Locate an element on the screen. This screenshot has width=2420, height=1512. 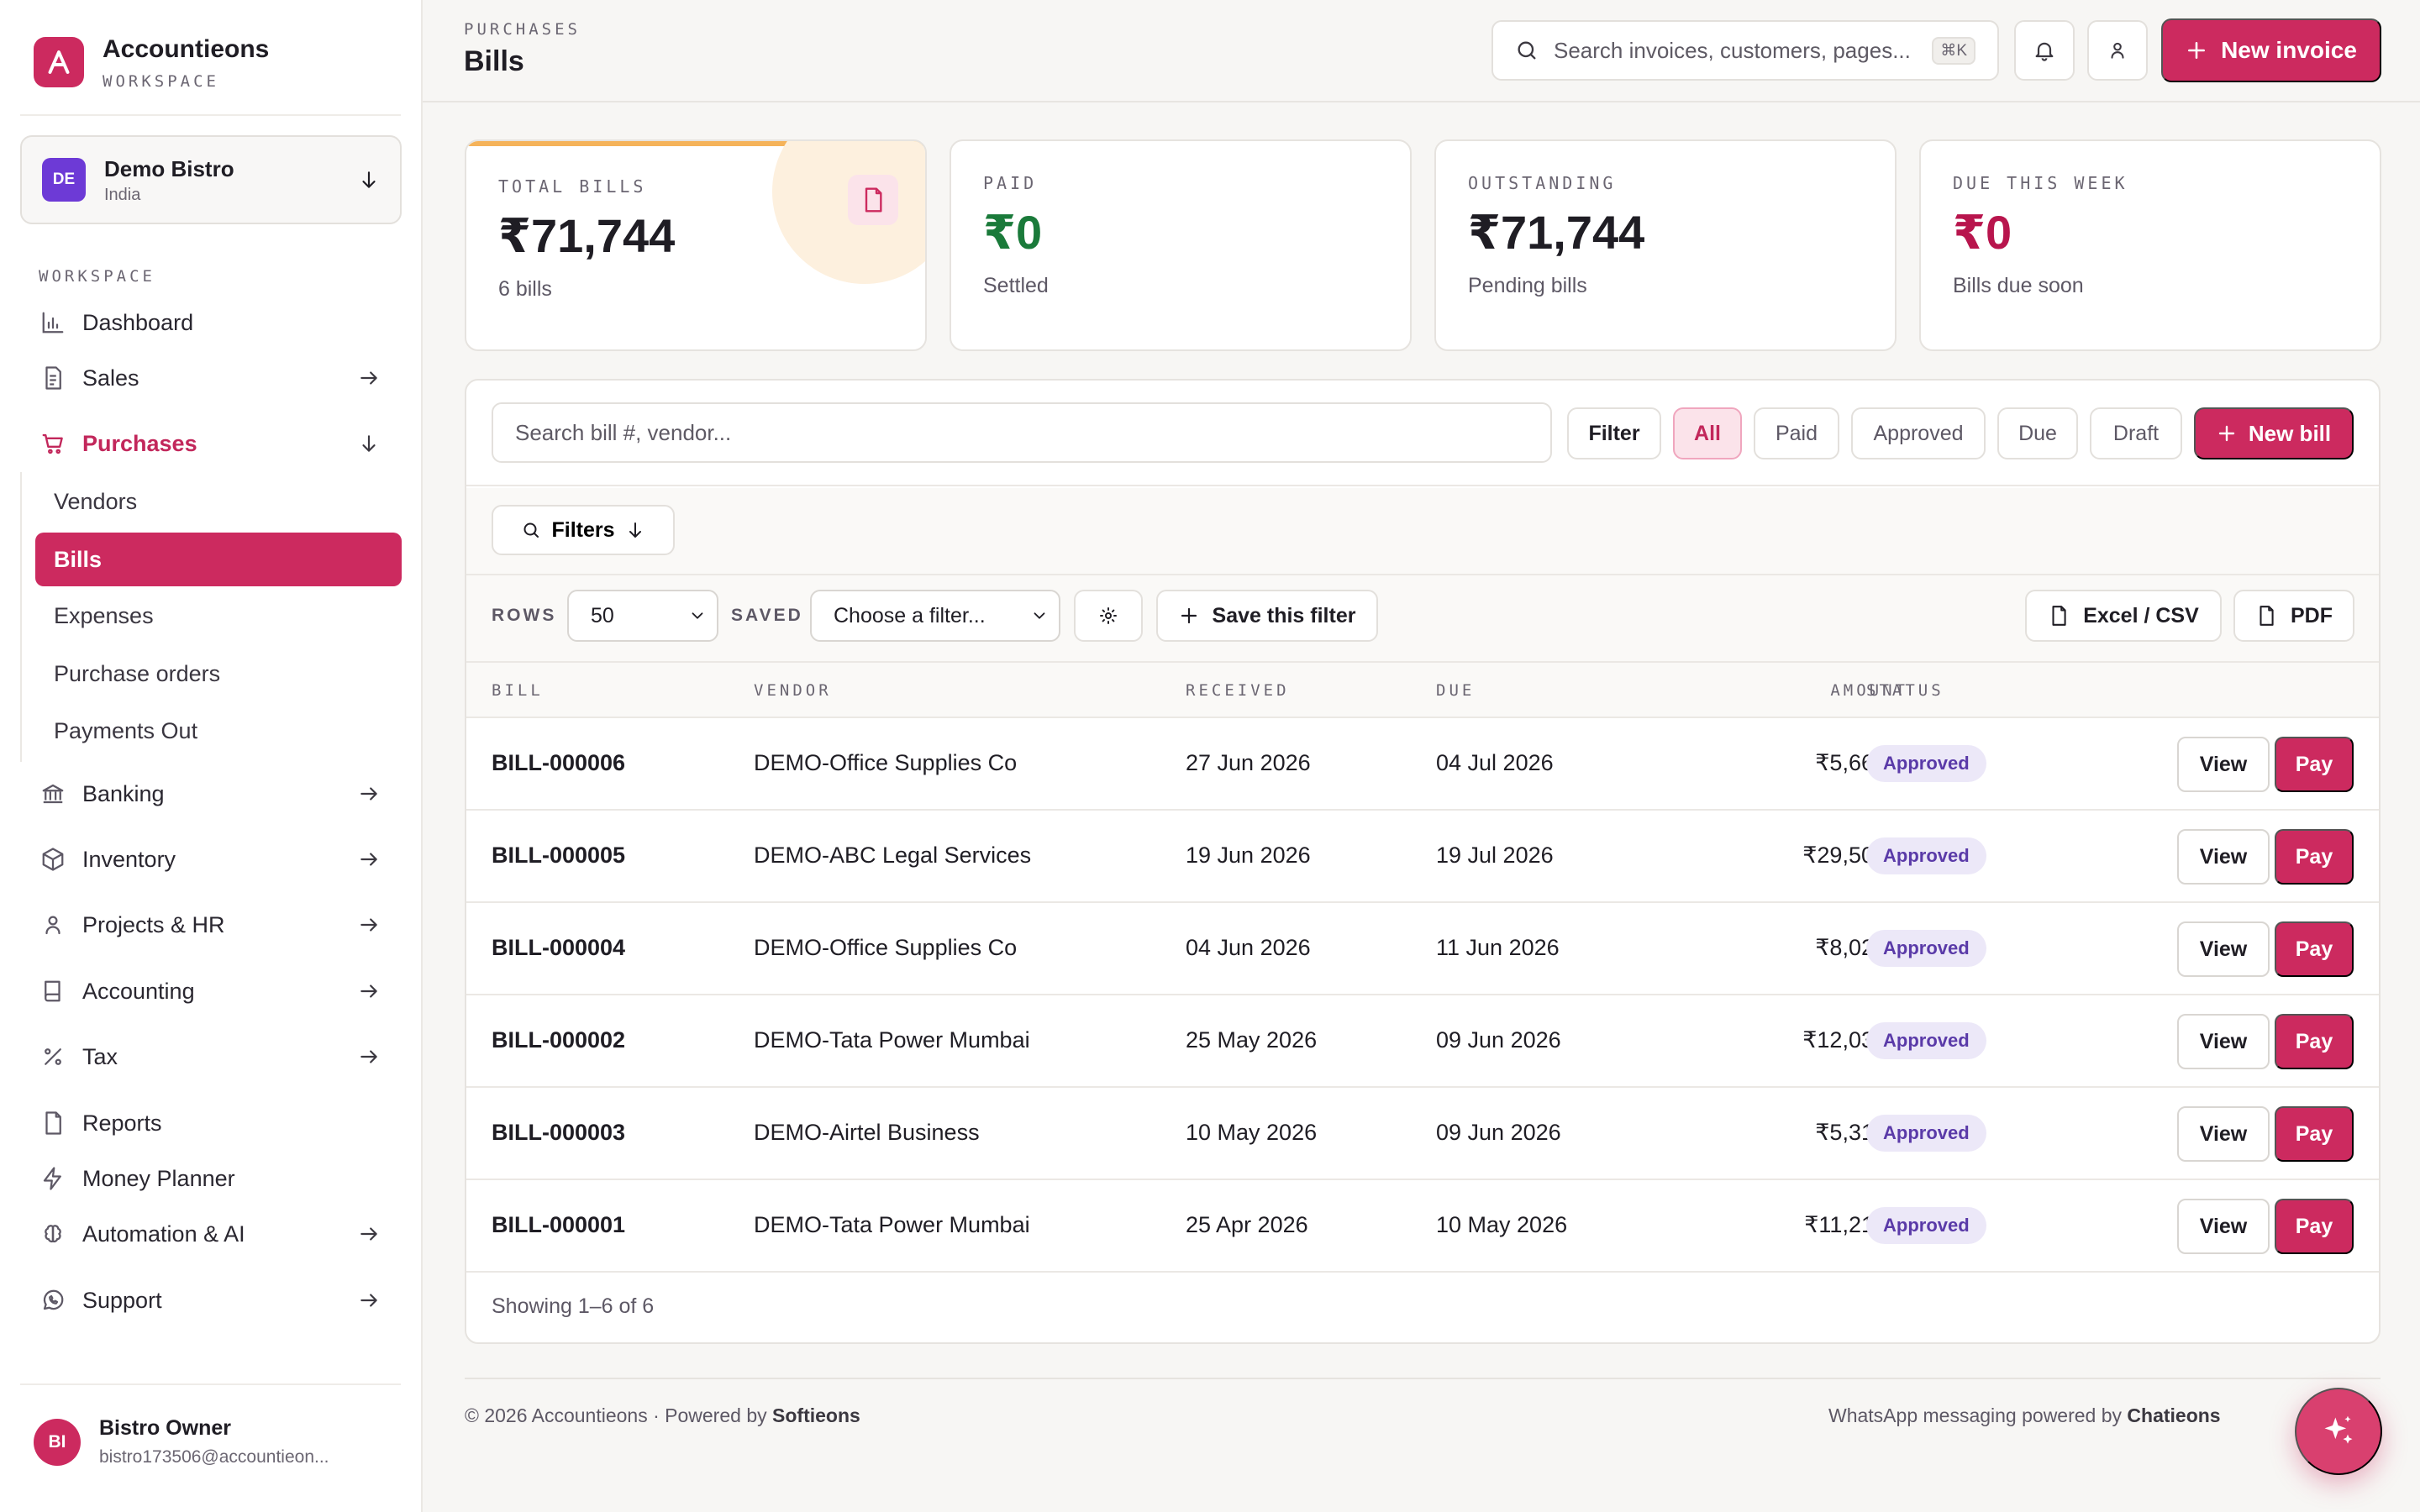
sidebar-item-automation-ai: Automation & AI is located at coordinates (211, 1234).